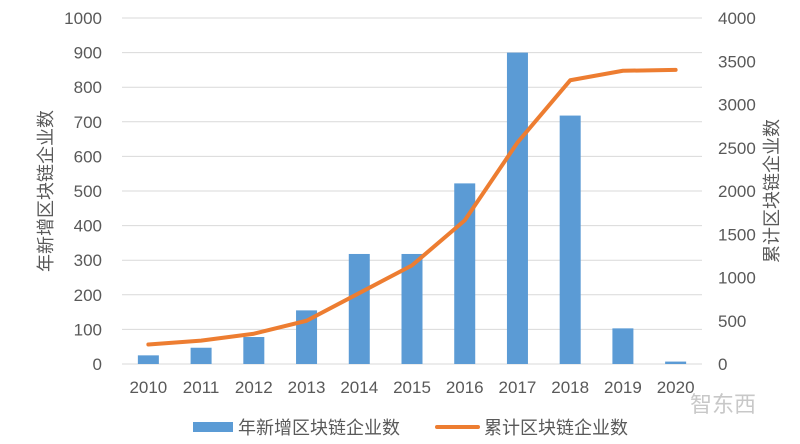 This screenshot has width=800, height=444. Describe the element at coordinates (97, 364) in the screenshot. I see `left-tick-label: 0` at that location.